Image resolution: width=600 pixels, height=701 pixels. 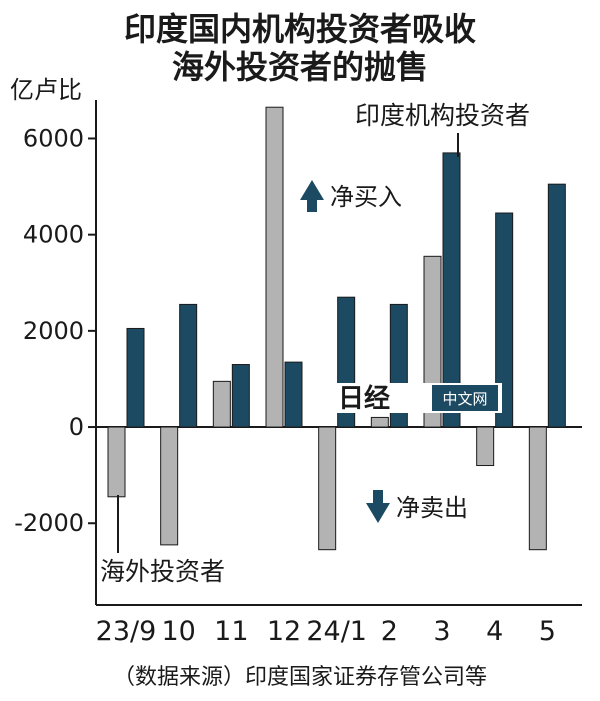 I want to click on watermark-badge, so click(x=465, y=398).